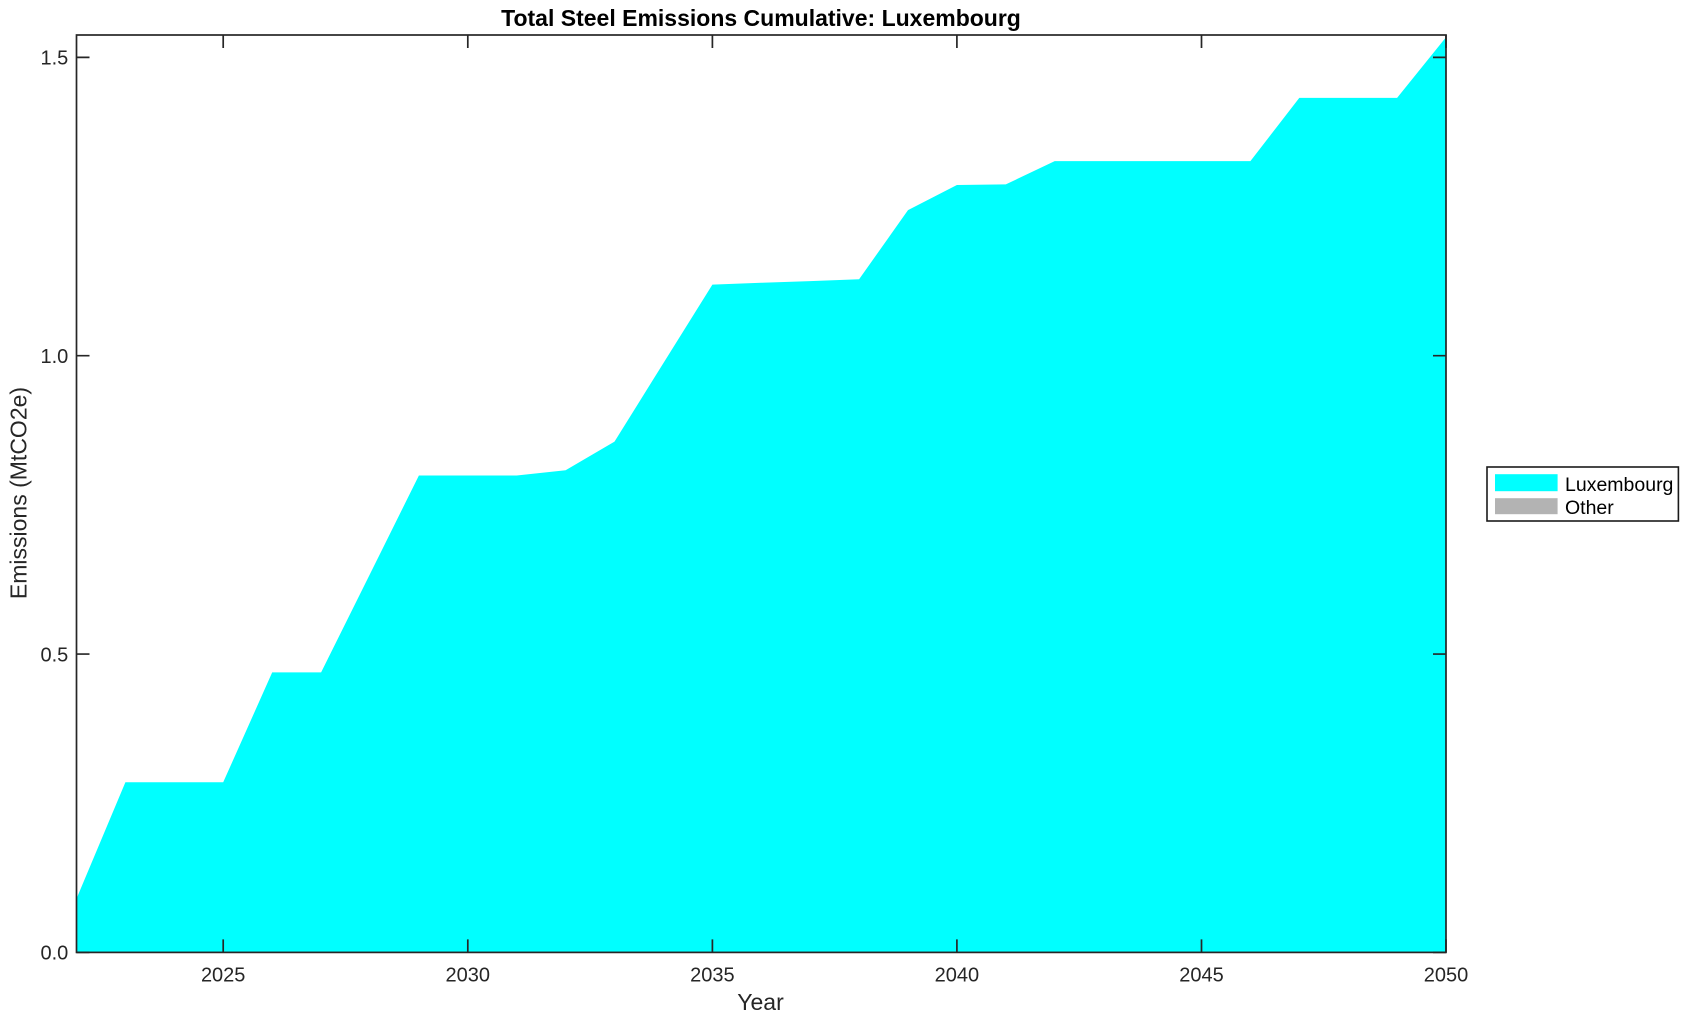  What do you see at coordinates (1446, 975) in the screenshot?
I see `svg-text: 2050` at bounding box center [1446, 975].